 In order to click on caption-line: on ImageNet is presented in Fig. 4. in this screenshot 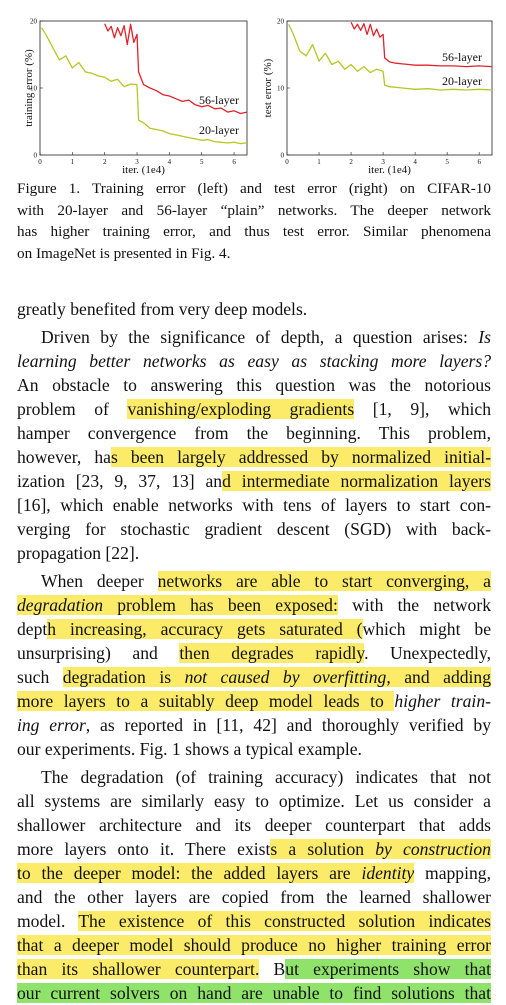, I will do `click(124, 253)`.